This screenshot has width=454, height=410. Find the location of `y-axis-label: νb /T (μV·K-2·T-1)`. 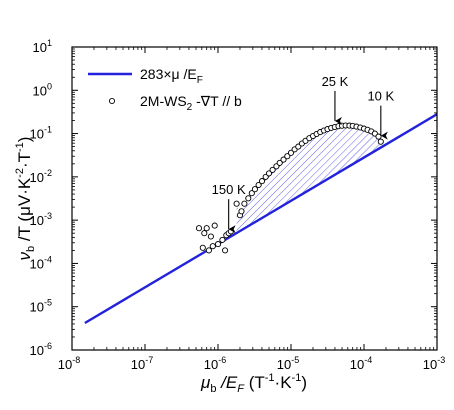

y-axis-label: νb /T (μV·K-2·T-1) is located at coordinates (25, 199).